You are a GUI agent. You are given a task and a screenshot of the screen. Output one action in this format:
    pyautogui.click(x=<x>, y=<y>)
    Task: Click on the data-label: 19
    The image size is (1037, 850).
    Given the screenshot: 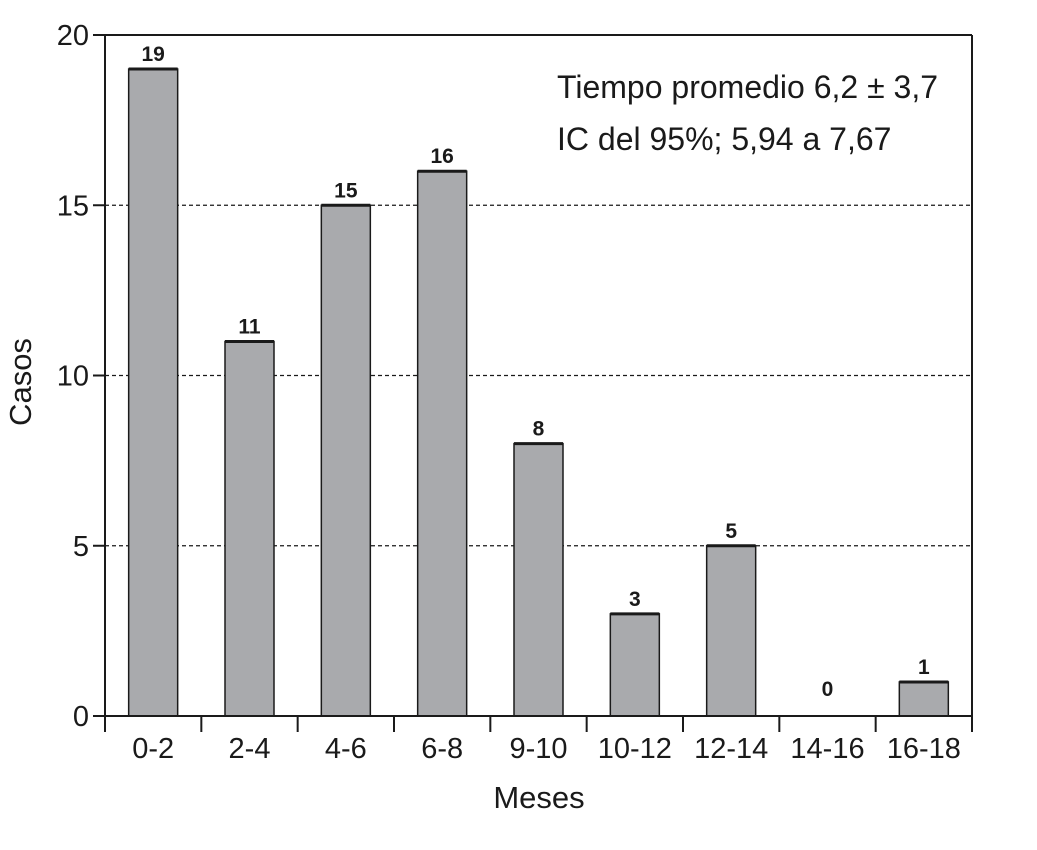 What is the action you would take?
    pyautogui.click(x=152, y=54)
    